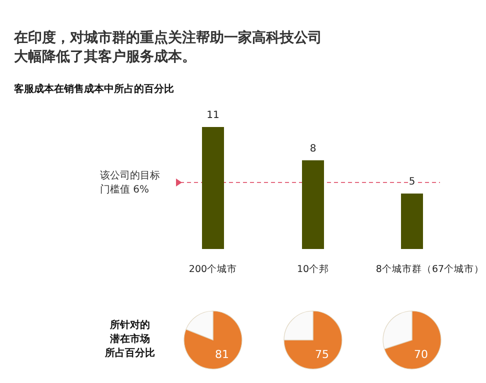  What do you see at coordinates (93, 89) in the screenshot?
I see `text: 客服成本在销售成本中所占的百分比` at bounding box center [93, 89].